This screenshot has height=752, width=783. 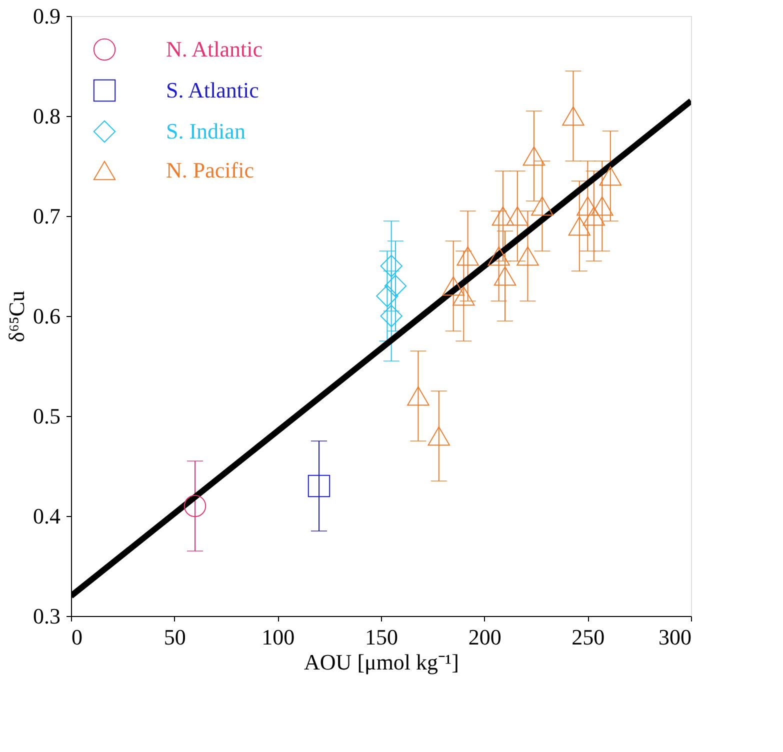 What do you see at coordinates (381, 637) in the screenshot?
I see `x-tick-label: 150` at bounding box center [381, 637].